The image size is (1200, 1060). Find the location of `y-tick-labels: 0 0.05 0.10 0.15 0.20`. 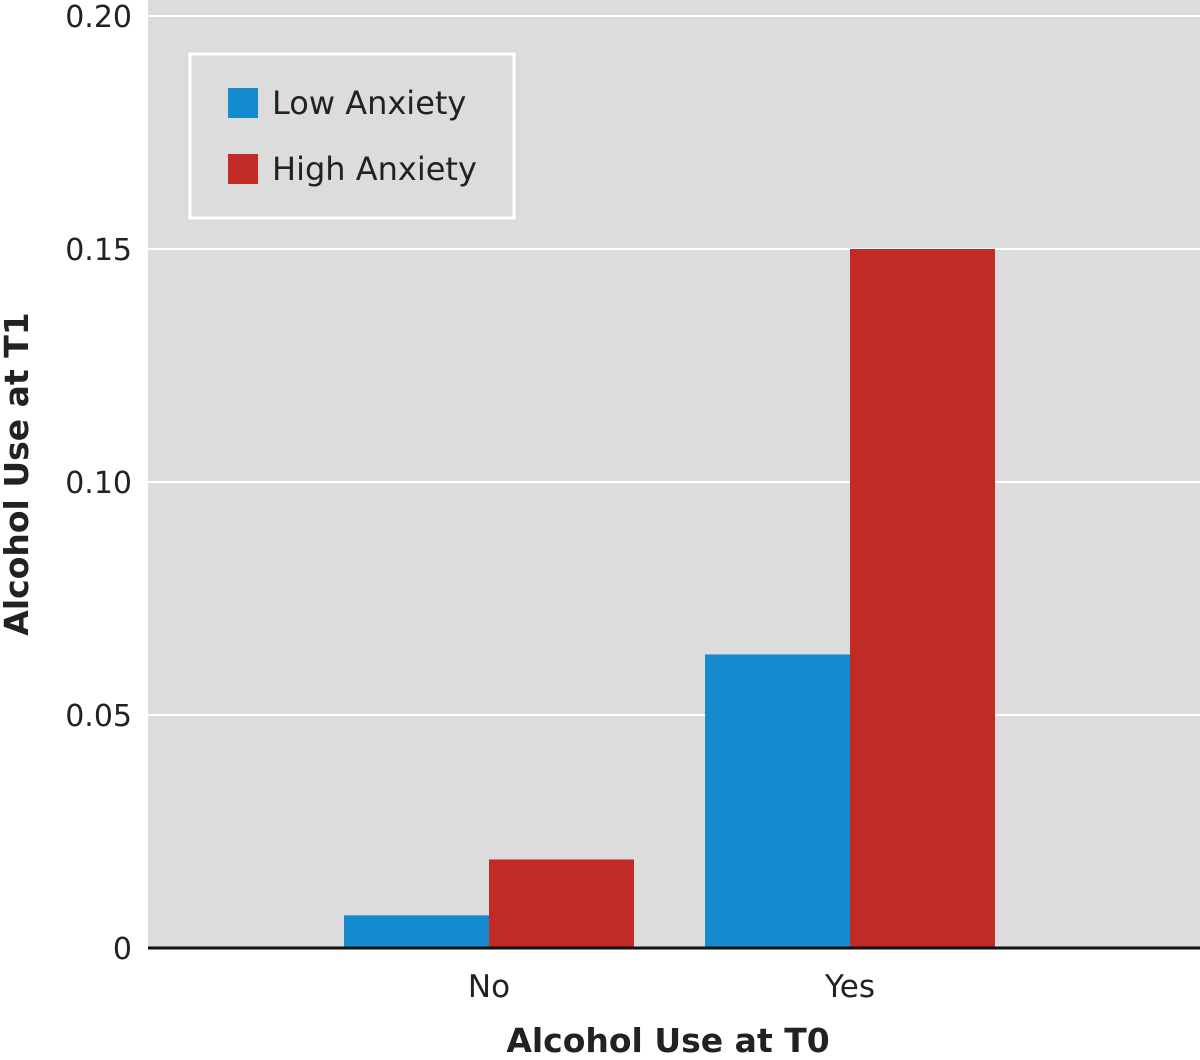

y-tick-labels: 0 0.05 0.10 0.15 0.20 is located at coordinates (98, 483).